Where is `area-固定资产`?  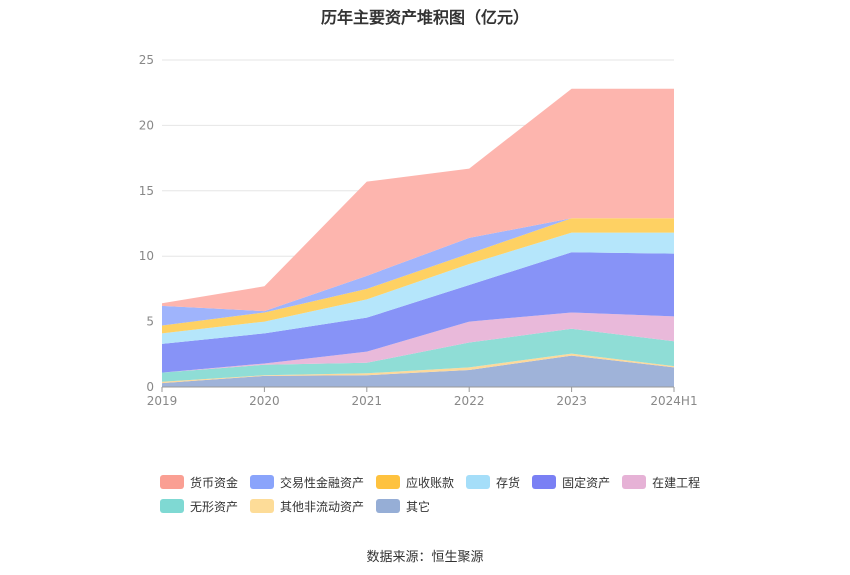 area-固定资产 is located at coordinates (418, 312).